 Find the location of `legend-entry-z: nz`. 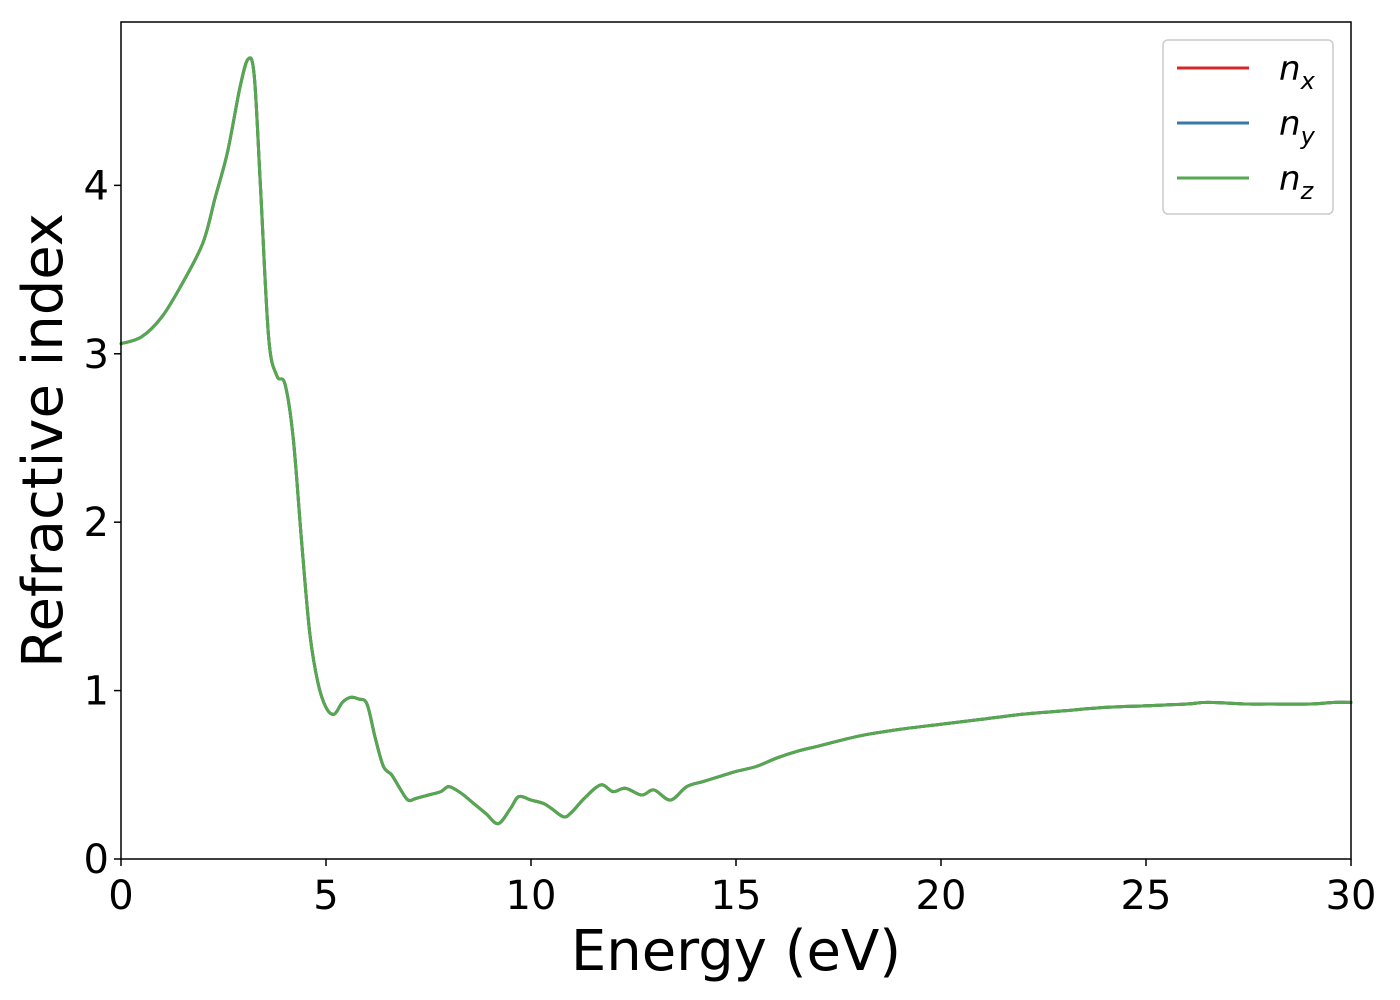

legend-entry-z: nz is located at coordinates (1297, 182).